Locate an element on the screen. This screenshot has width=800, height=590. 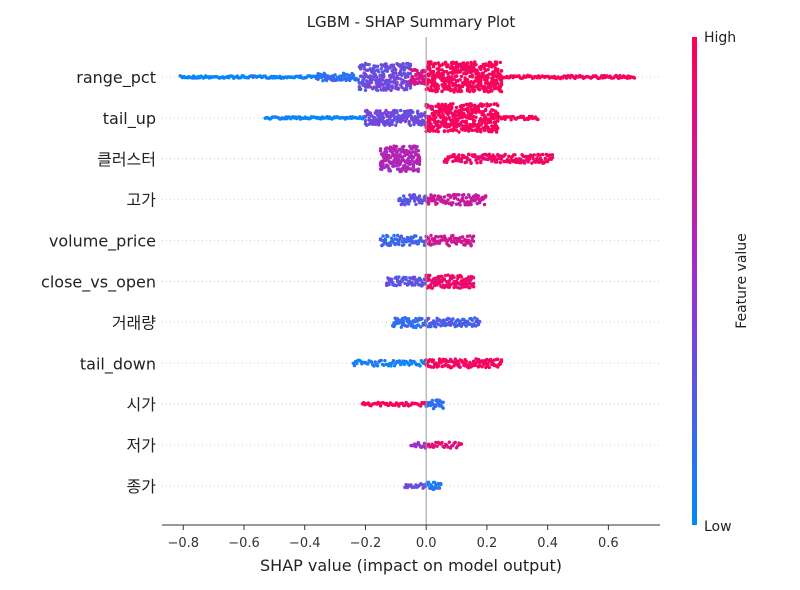
feature-row: tail_down is located at coordinates (370, 364).